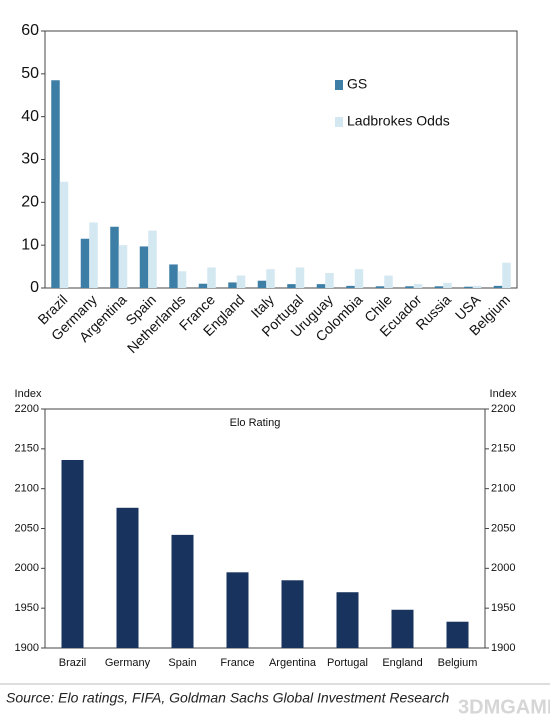 Image resolution: width=550 pixels, height=724 pixels. What do you see at coordinates (503, 394) in the screenshot?
I see `y2-axis-label: Index` at bounding box center [503, 394].